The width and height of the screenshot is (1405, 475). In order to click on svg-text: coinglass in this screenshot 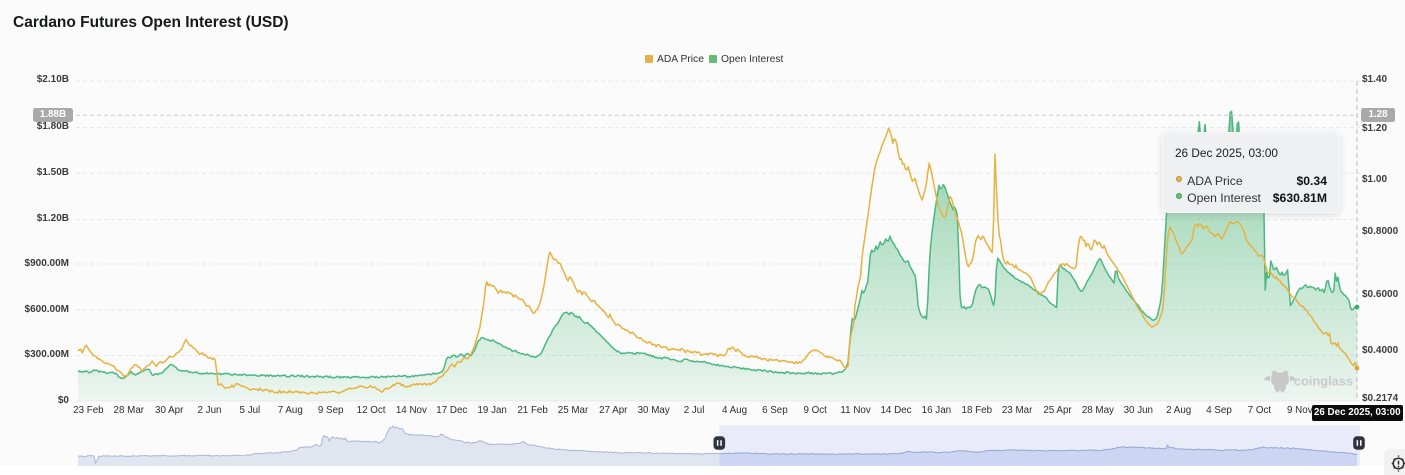, I will do `click(1323, 381)`.